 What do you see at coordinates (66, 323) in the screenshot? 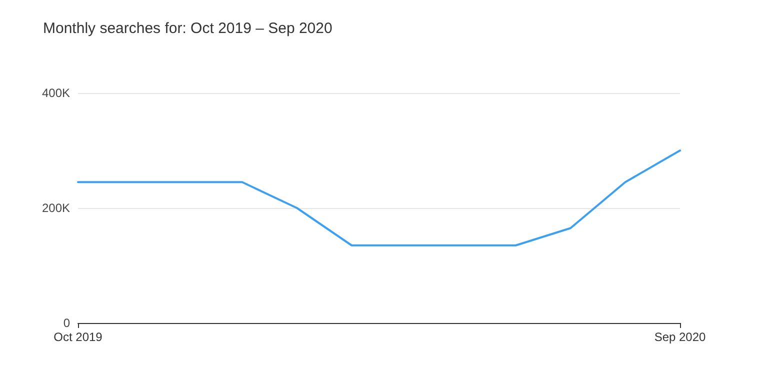
I see `y-tick-label: 0` at bounding box center [66, 323].